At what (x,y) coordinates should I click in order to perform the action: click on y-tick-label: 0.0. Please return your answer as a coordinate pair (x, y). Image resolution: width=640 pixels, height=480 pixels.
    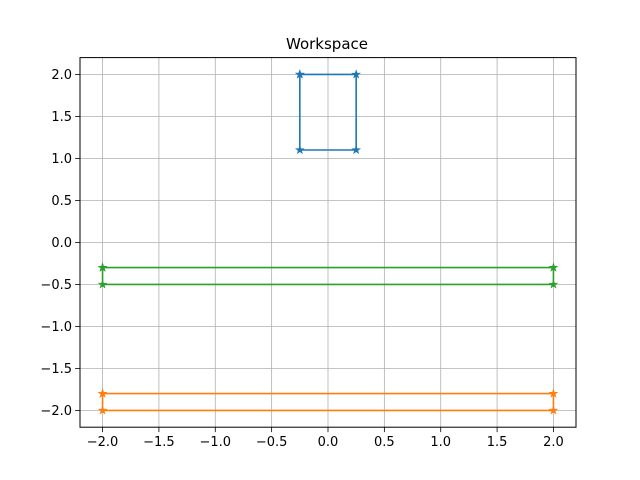
    Looking at the image, I should click on (61, 243).